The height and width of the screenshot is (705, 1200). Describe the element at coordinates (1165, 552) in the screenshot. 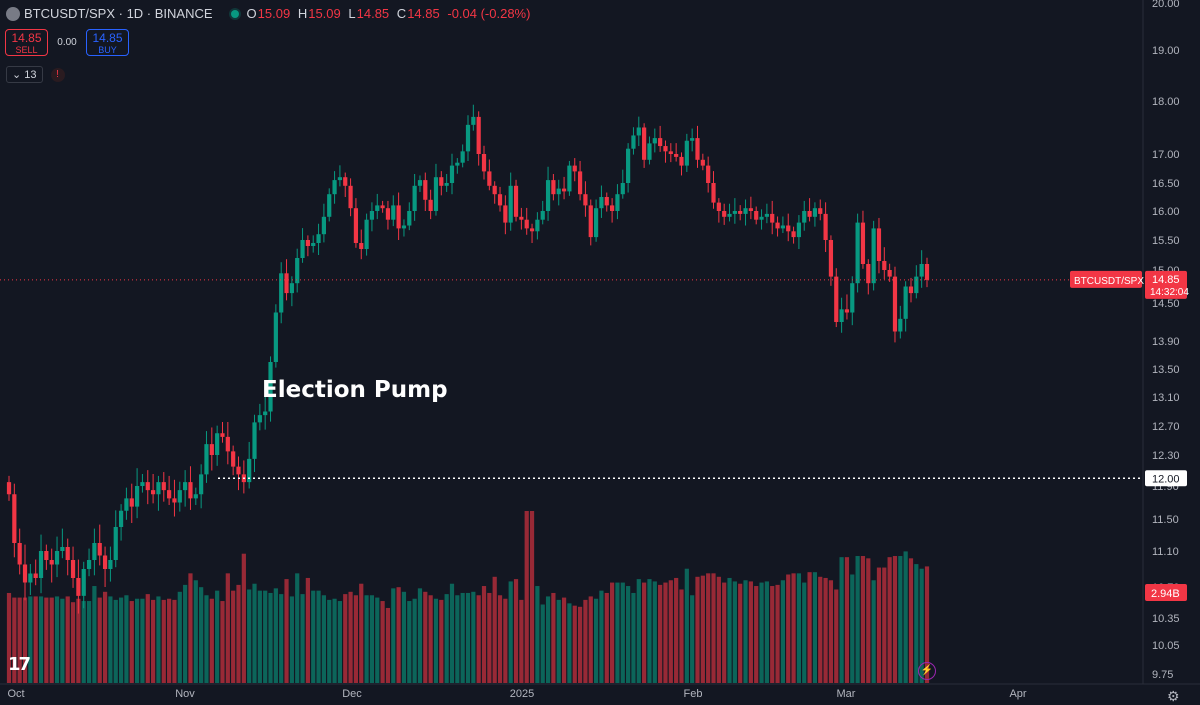

I see `y-tick-label: 11.10` at that location.